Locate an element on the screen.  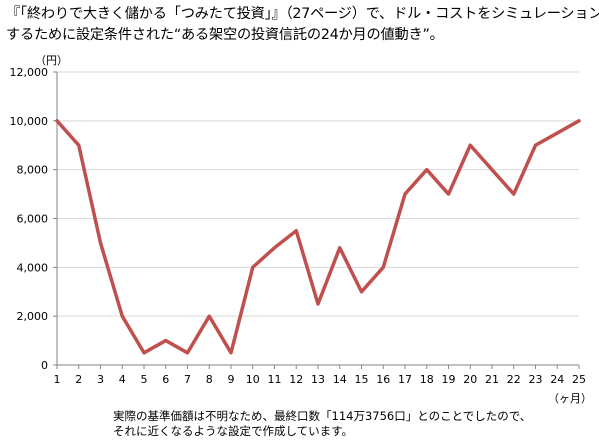
x-tick-label: 8 is located at coordinates (209, 379).